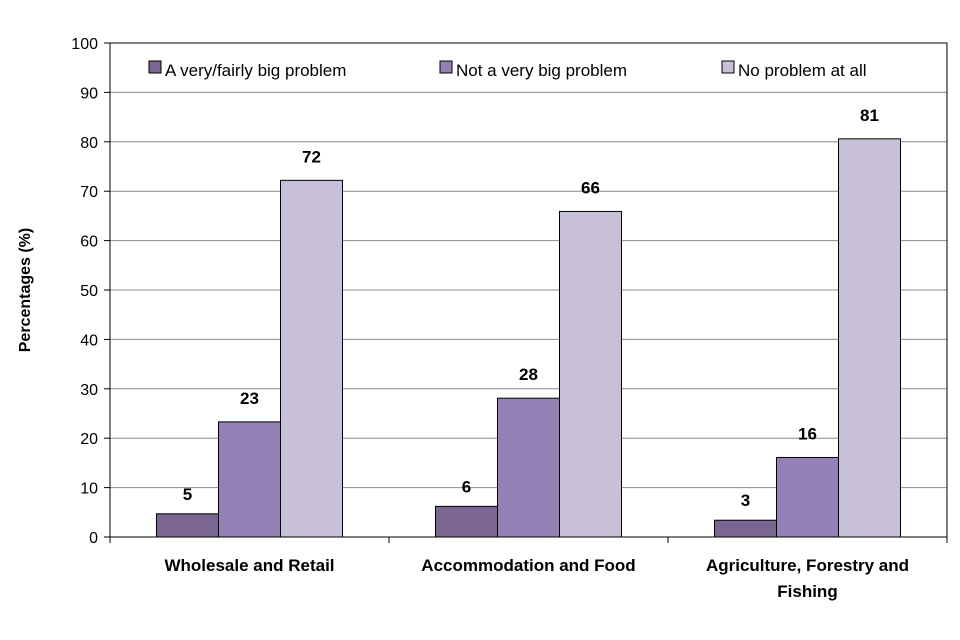 The width and height of the screenshot is (960, 640). I want to click on data-label: 5, so click(187, 494).